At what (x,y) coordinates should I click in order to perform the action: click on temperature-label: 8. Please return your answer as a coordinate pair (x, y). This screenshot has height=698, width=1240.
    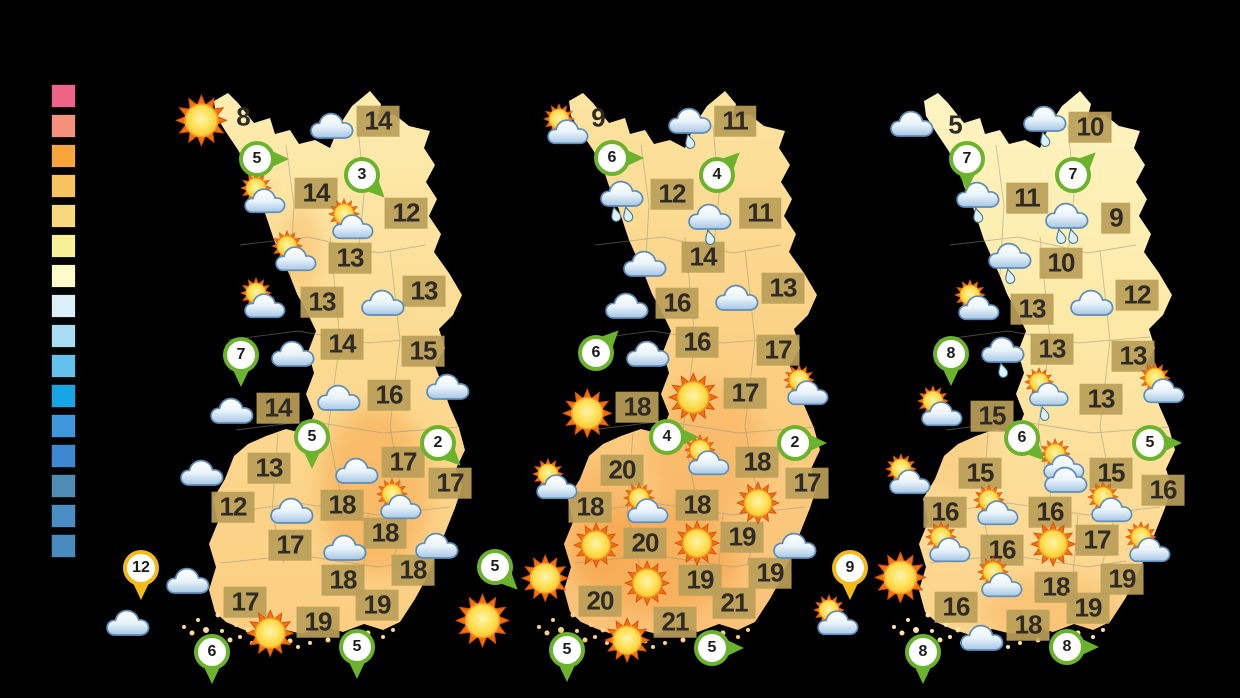
    Looking at the image, I should click on (243, 116).